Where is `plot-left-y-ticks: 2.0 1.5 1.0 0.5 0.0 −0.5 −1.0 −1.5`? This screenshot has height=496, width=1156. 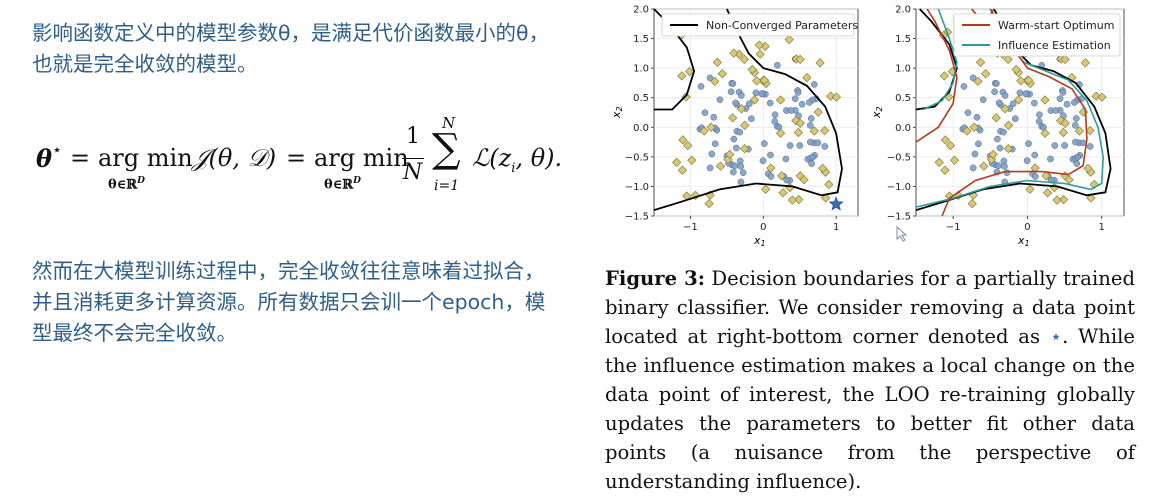
plot-left-y-ticks: 2.0 1.5 1.0 0.5 0.0 −0.5 −1.0 −1.5 is located at coordinates (639, 114).